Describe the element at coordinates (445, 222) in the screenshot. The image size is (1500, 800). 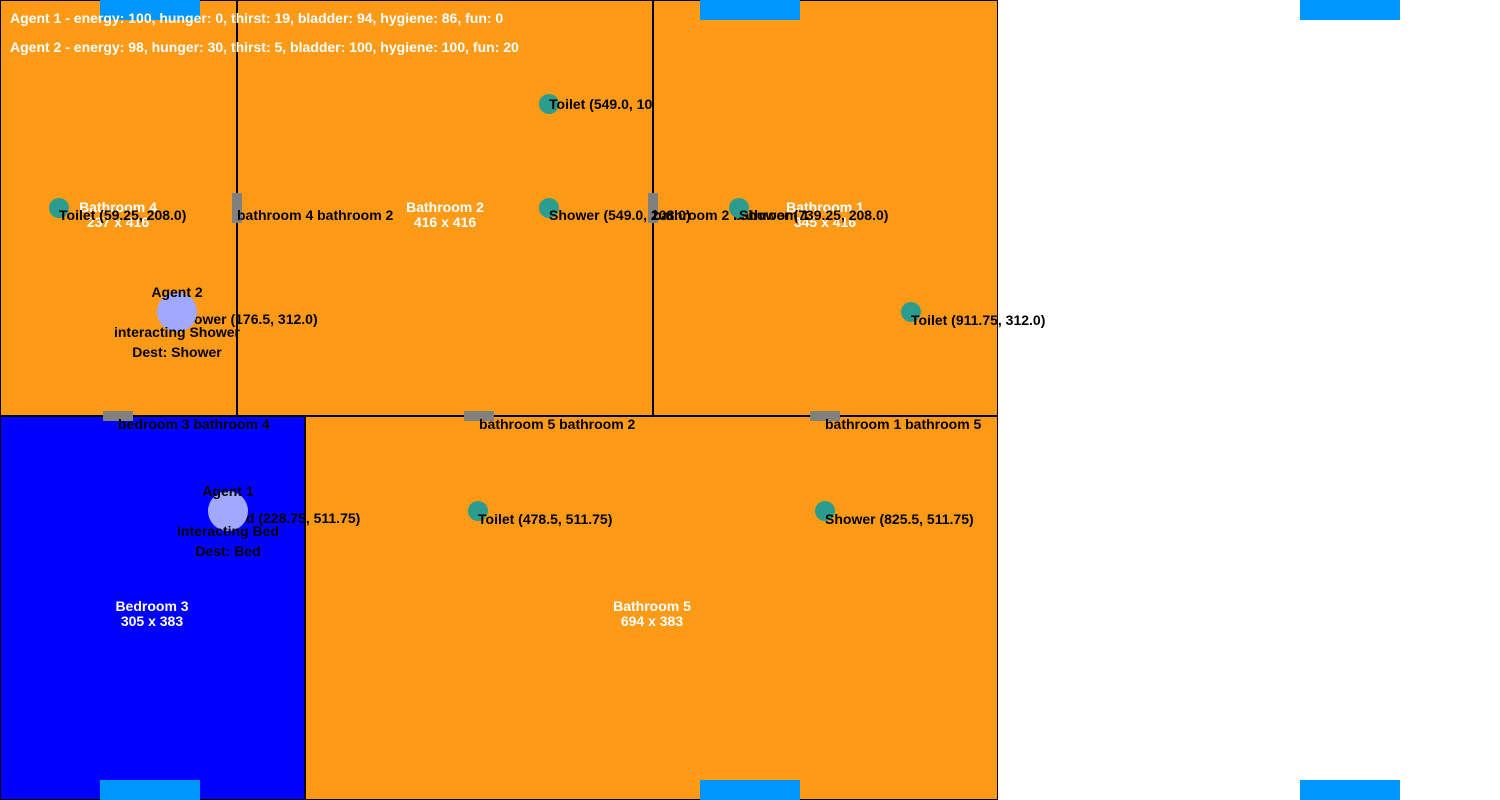
I see `room-size: 416 x 416` at that location.